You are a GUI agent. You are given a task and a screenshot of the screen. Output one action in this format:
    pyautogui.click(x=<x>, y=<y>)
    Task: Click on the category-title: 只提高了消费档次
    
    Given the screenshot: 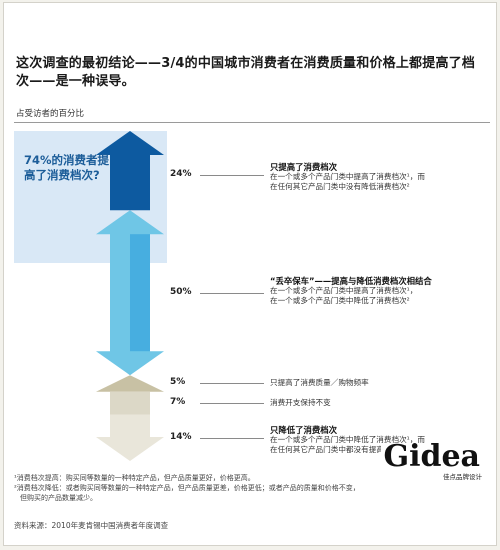 What is the action you would take?
    pyautogui.click(x=303, y=167)
    